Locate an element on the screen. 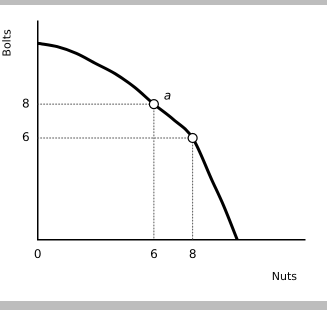 This screenshot has width=327, height=310. annotation: a is located at coordinates (168, 95).